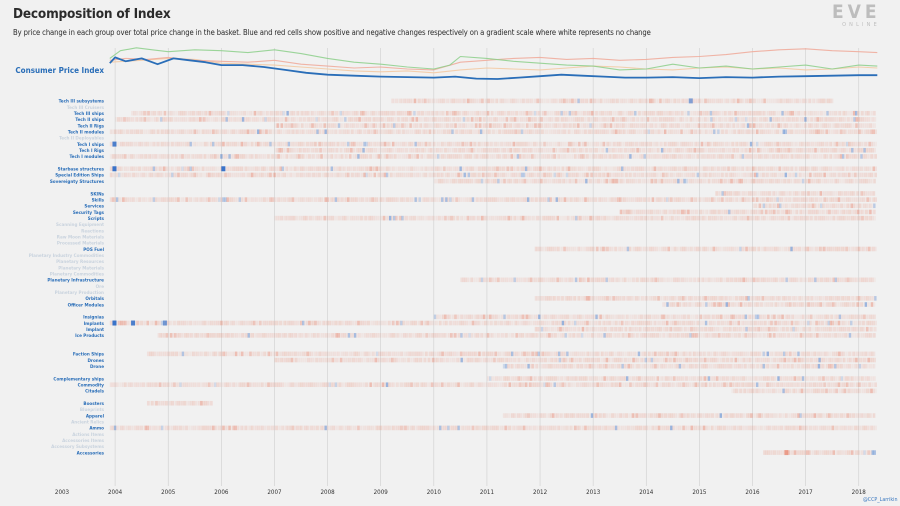 This screenshot has height=506, width=900. I want to click on row-label: Tech II Rigs, so click(91, 126).